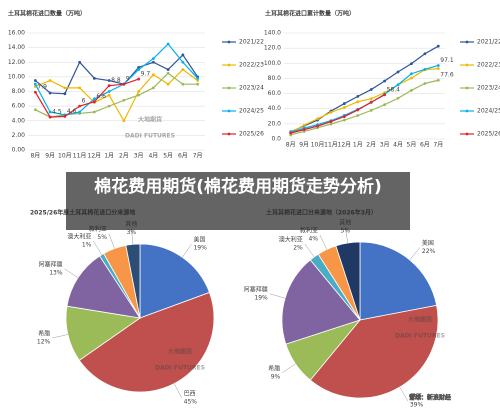 This screenshot has width=500, height=411. Describe the element at coordinates (101, 96) in the screenshot. I see `data-label: 6.6` at that location.